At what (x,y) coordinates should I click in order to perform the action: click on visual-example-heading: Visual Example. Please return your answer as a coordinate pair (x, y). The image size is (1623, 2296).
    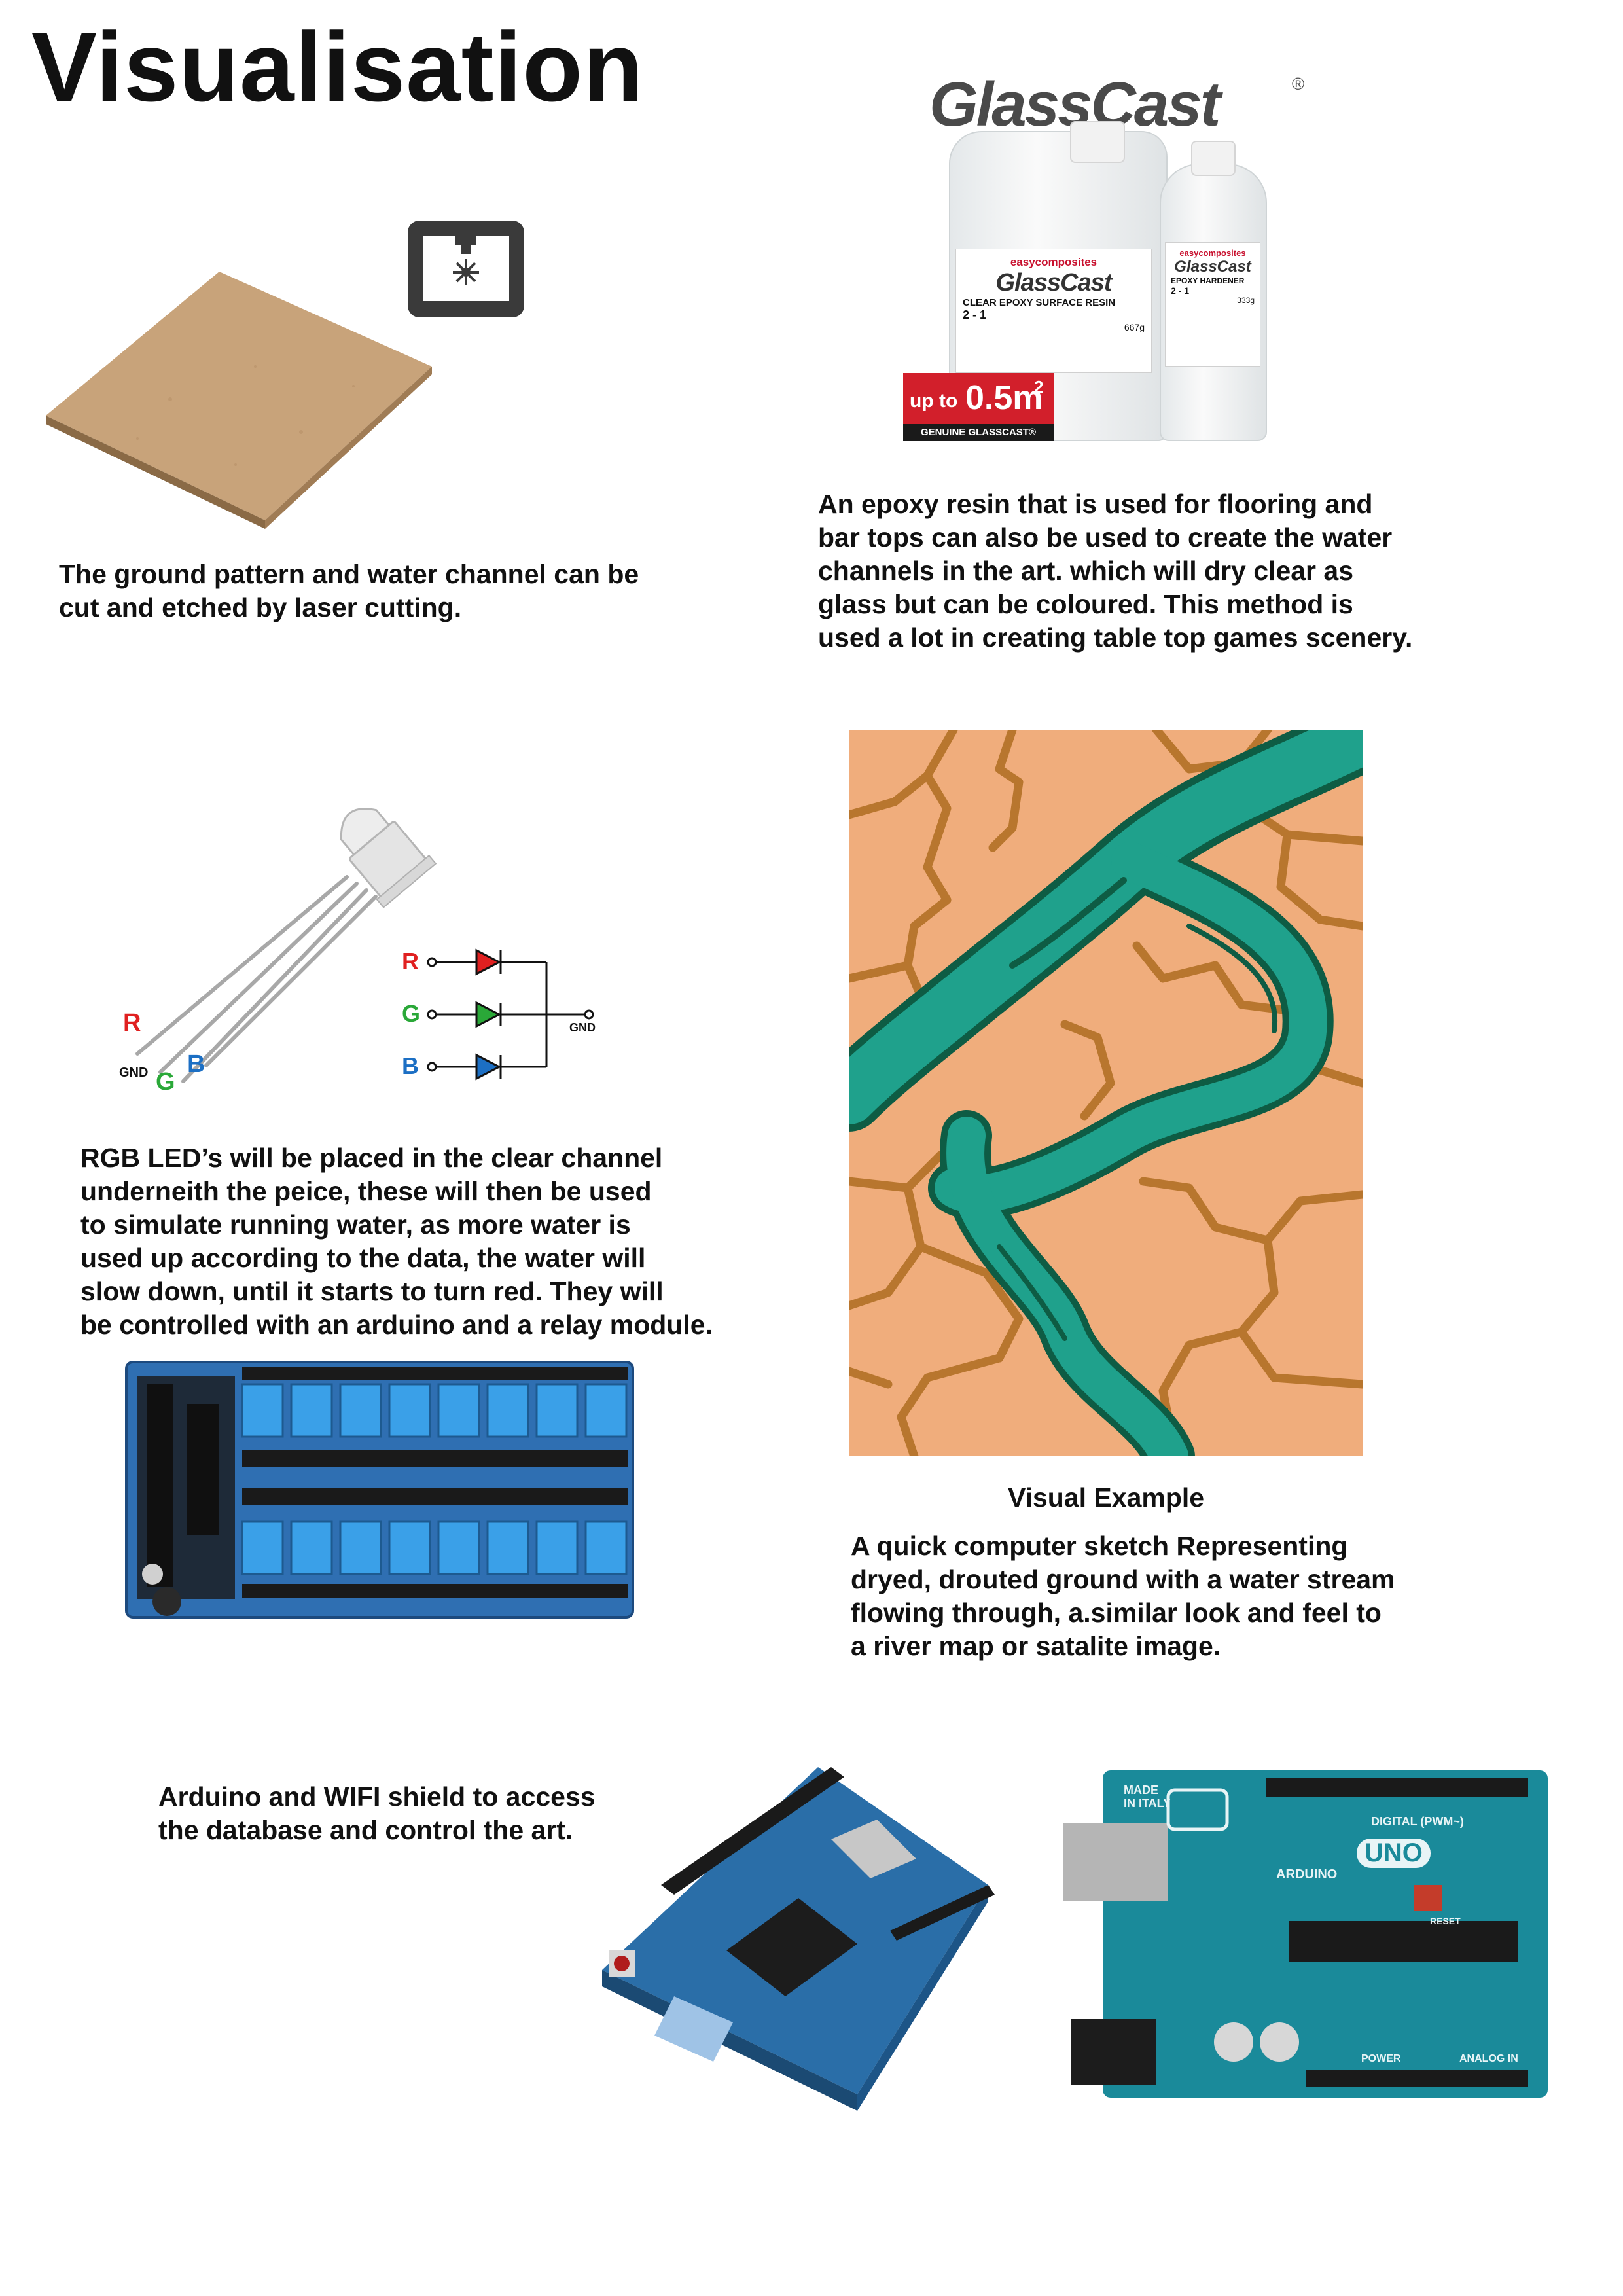
    Looking at the image, I should click on (1106, 1497).